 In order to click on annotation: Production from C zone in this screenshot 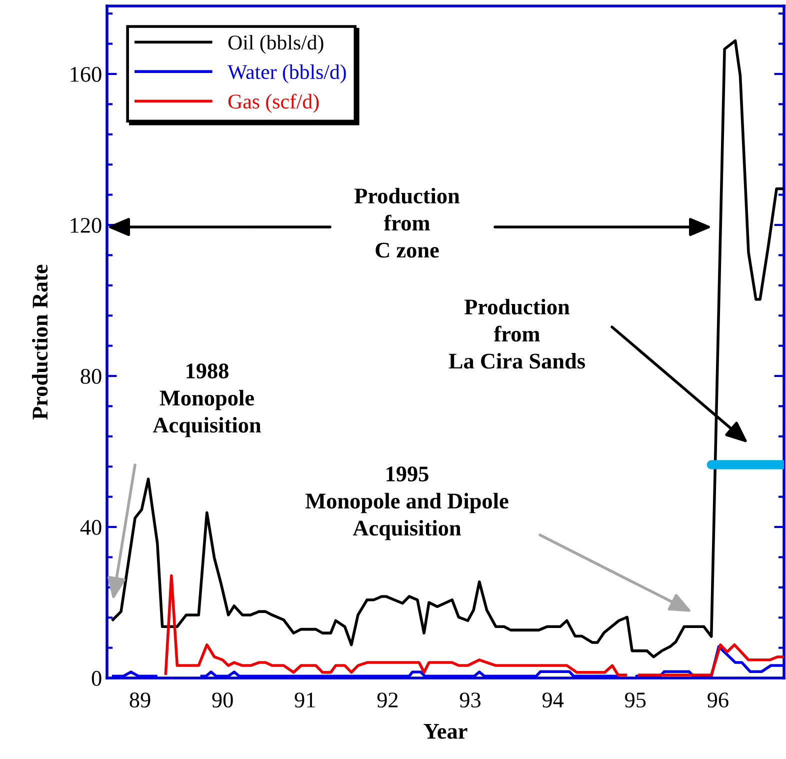, I will do `click(407, 223)`.